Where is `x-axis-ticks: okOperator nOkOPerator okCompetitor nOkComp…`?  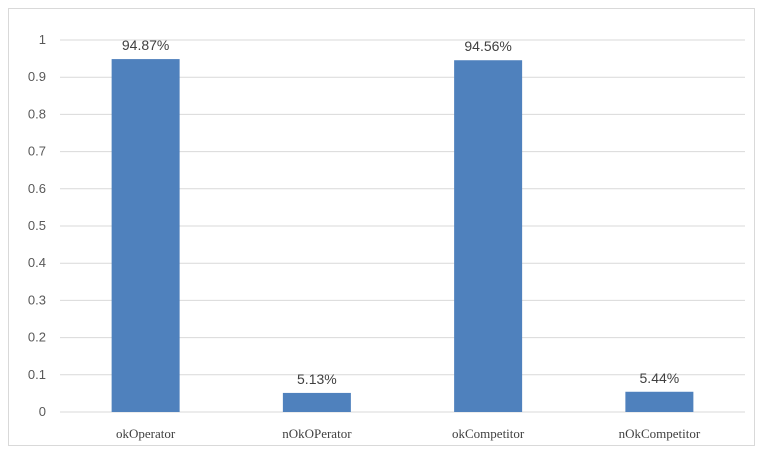 x-axis-ticks: okOperator nOkOPerator okCompetitor nOkComp… is located at coordinates (408, 433).